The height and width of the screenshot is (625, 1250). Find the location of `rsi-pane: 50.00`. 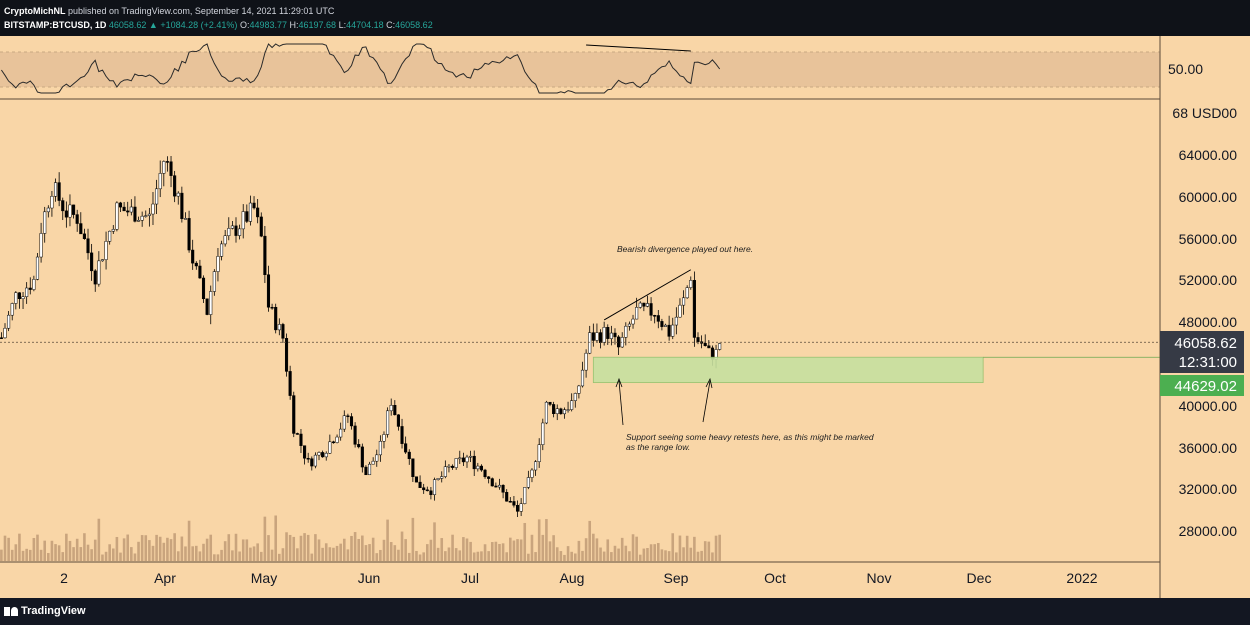

rsi-pane: 50.00 is located at coordinates (601, 68).